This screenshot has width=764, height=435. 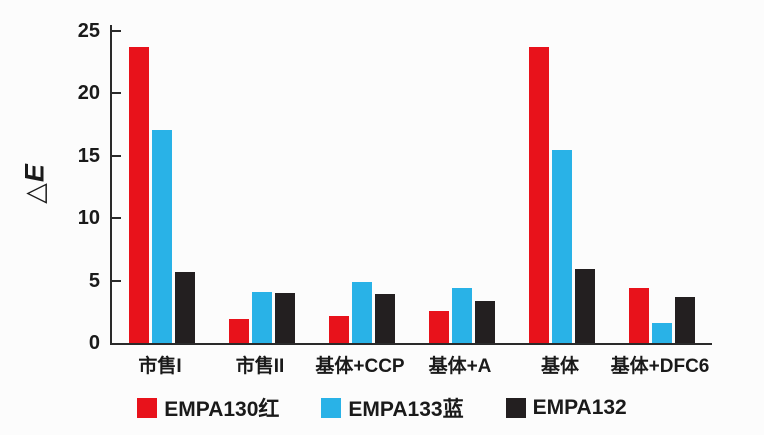 I want to click on x-category-label: 基体+DFC6, so click(x=660, y=366).